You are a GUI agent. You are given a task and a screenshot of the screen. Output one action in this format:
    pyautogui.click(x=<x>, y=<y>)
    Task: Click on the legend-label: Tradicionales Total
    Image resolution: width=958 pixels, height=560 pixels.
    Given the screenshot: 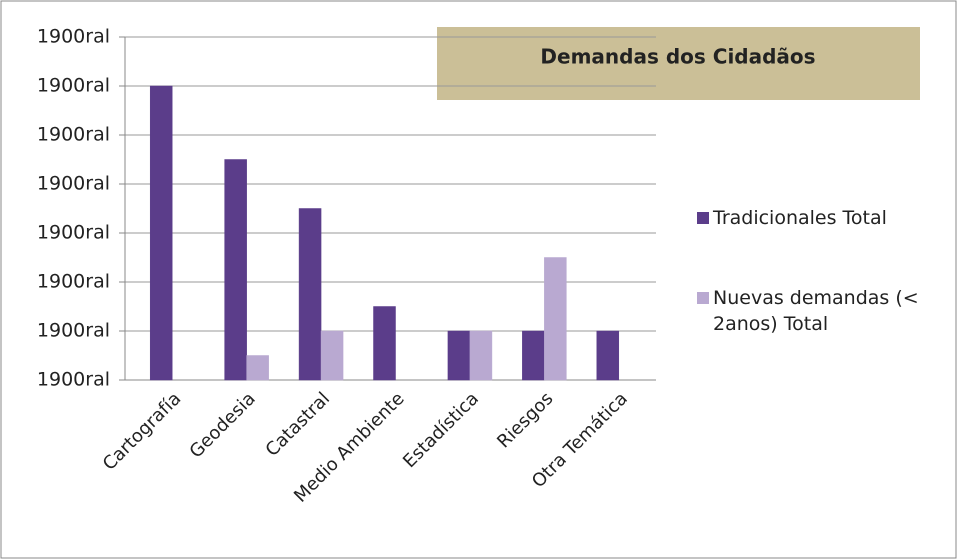 What is the action you would take?
    pyautogui.click(x=800, y=218)
    